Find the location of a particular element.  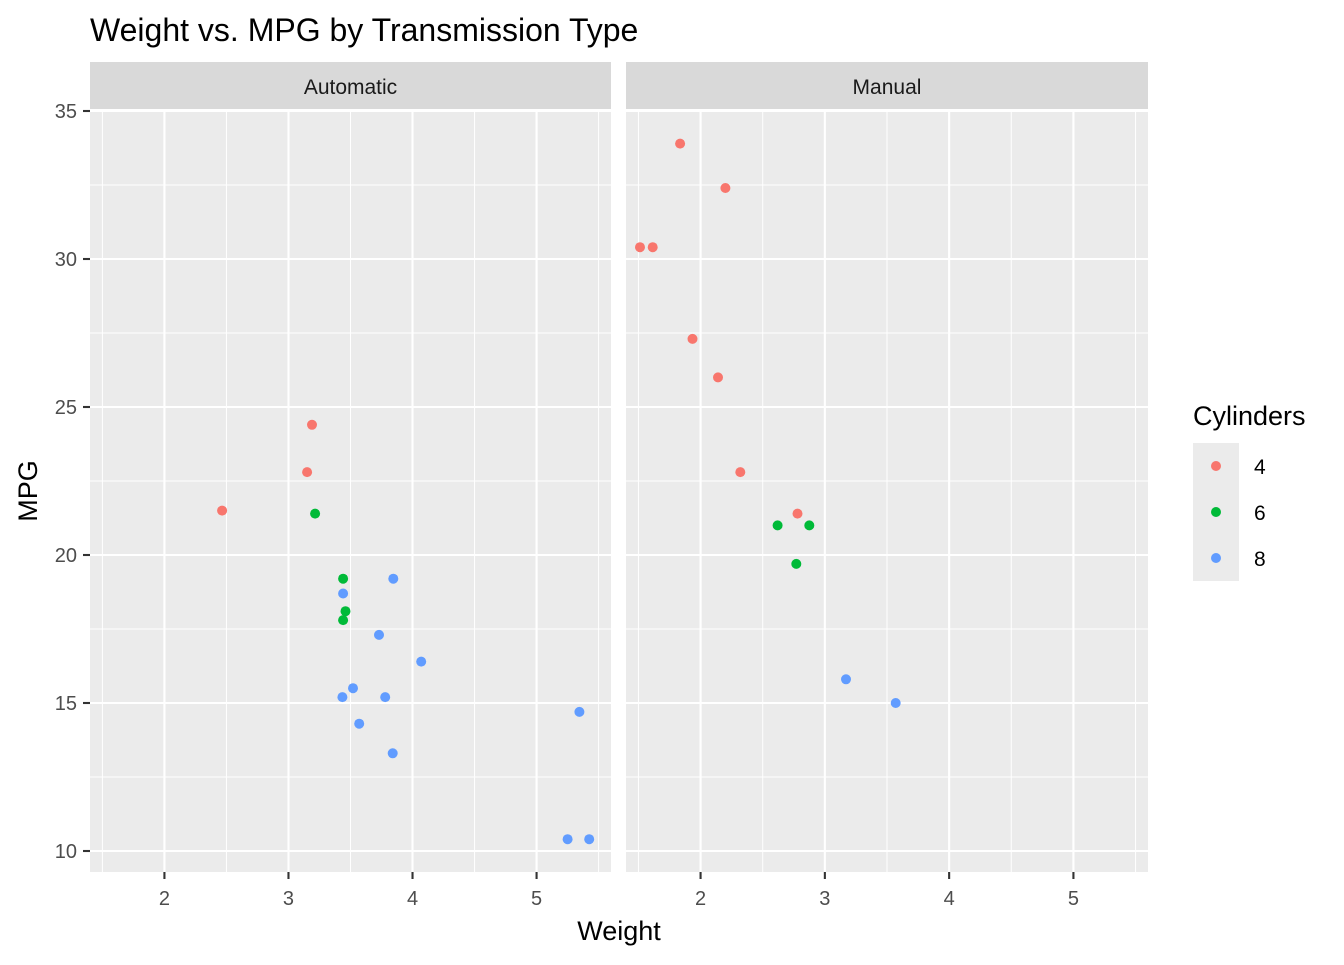

y-tick-label: 20 is located at coordinates (66, 556).